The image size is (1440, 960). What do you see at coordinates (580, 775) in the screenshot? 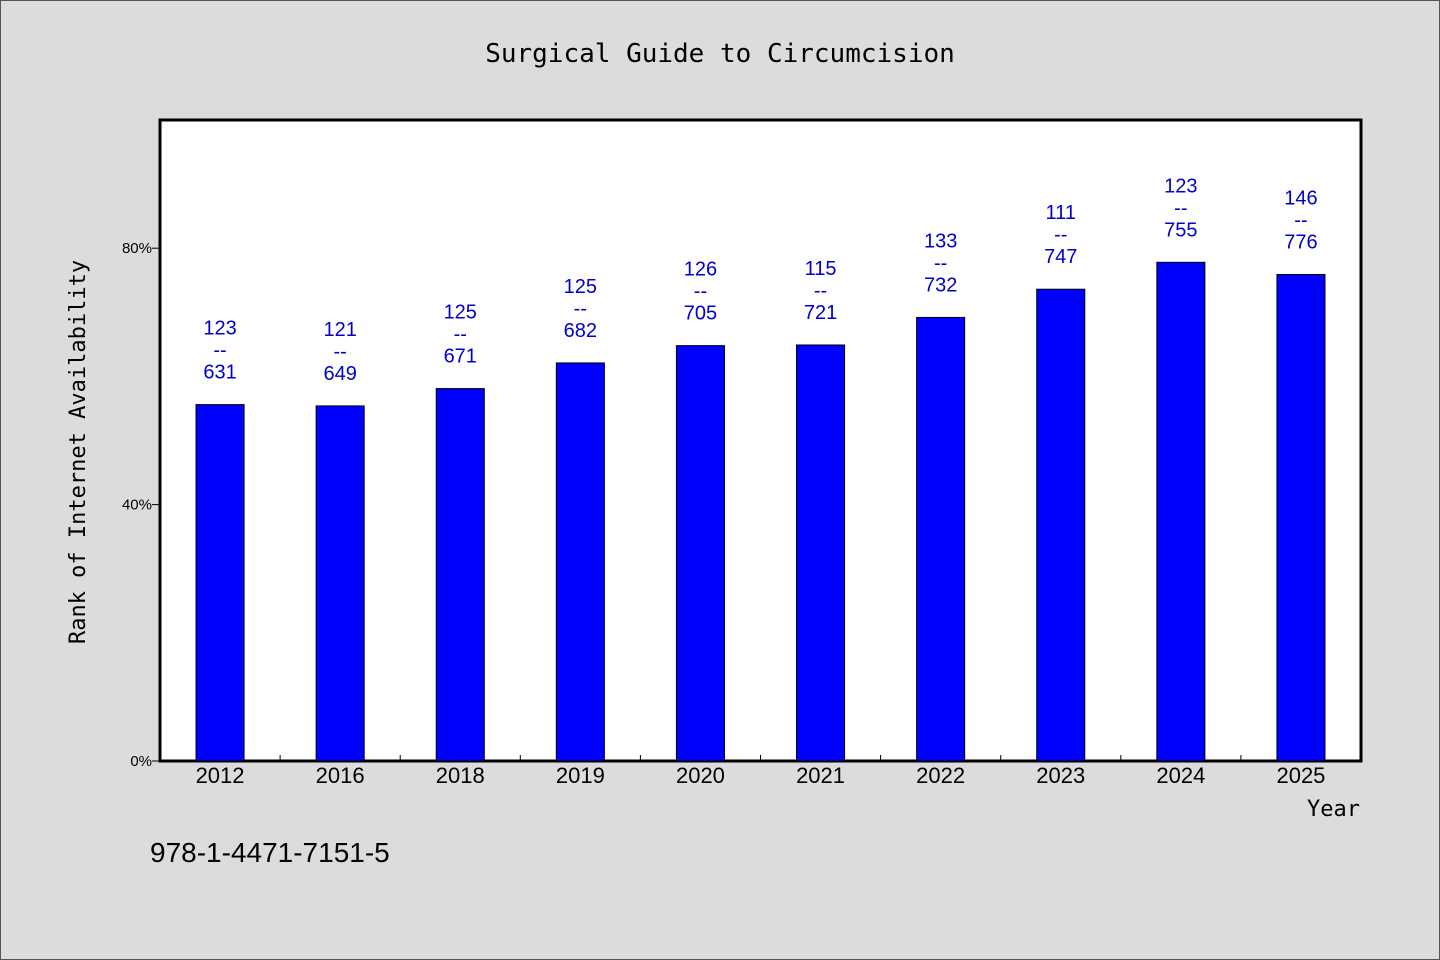
I see `x-tick-label: 2019` at bounding box center [580, 775].